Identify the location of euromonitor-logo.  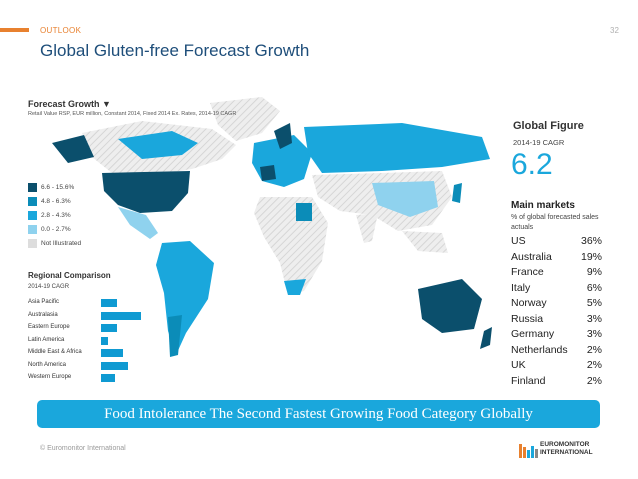
(528, 451).